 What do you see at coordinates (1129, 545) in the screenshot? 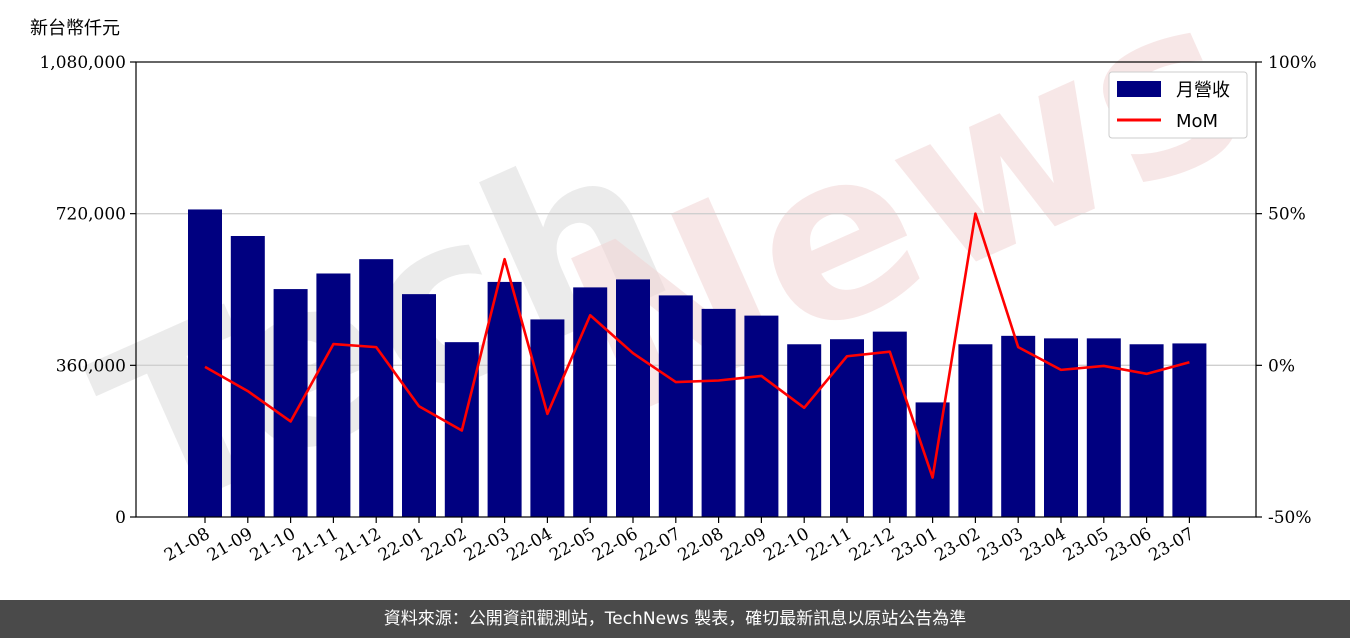
I see `x-tick-label-23-06: 23-06` at bounding box center [1129, 545].